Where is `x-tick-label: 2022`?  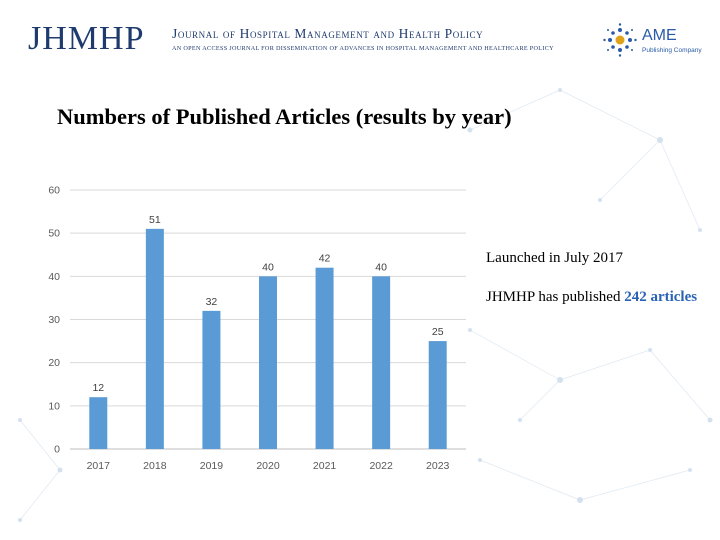 x-tick-label: 2022 is located at coordinates (381, 466).